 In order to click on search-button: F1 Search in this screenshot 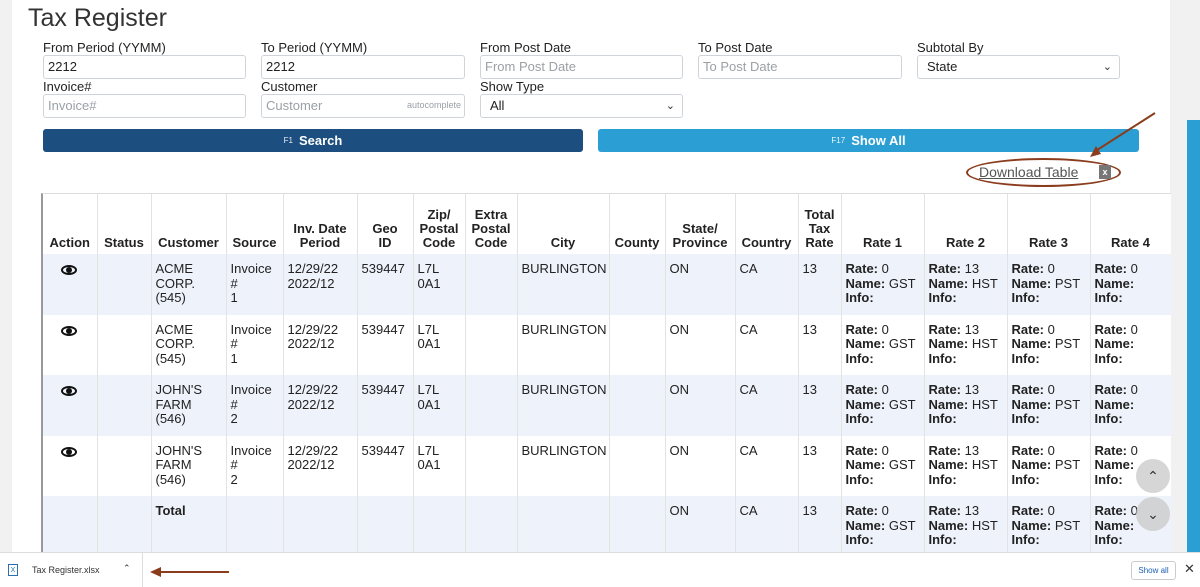, I will do `click(313, 140)`.